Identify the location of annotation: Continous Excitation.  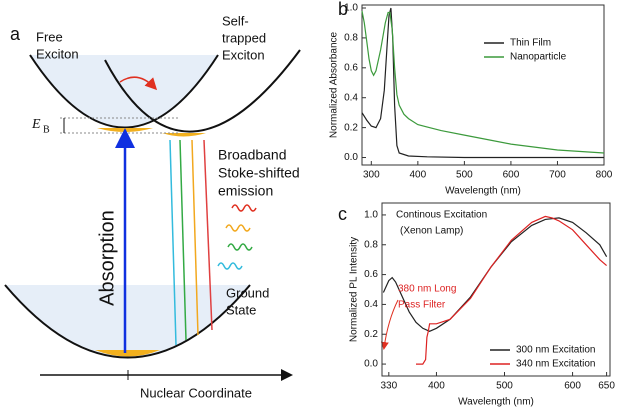
(441, 215).